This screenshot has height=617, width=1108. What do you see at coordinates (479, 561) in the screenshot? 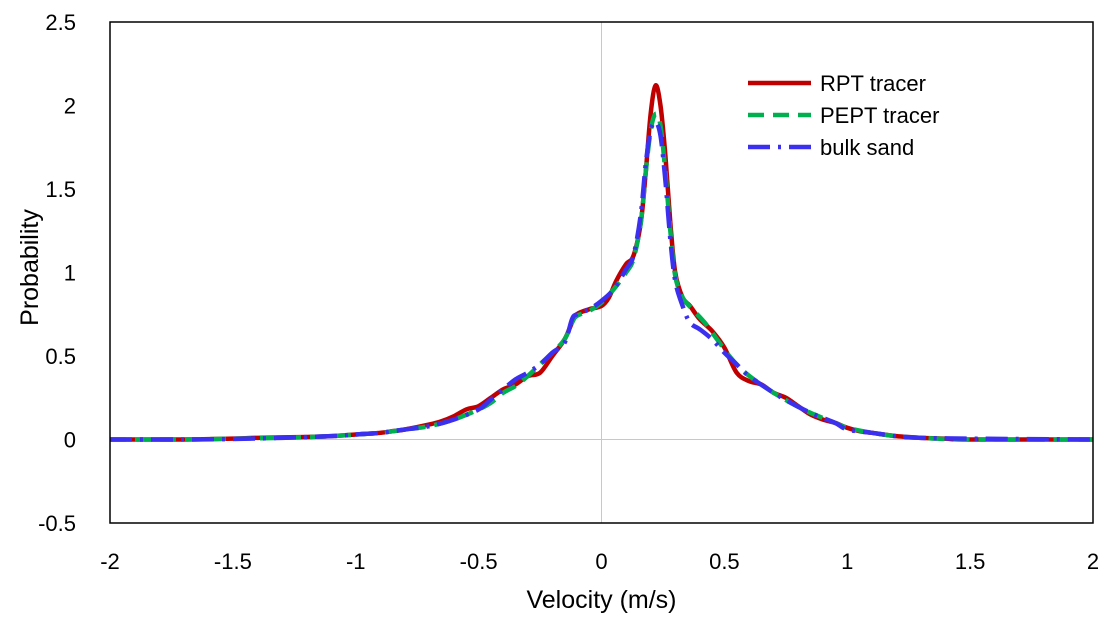
I see `x-tick-label: -0.5` at bounding box center [479, 561].